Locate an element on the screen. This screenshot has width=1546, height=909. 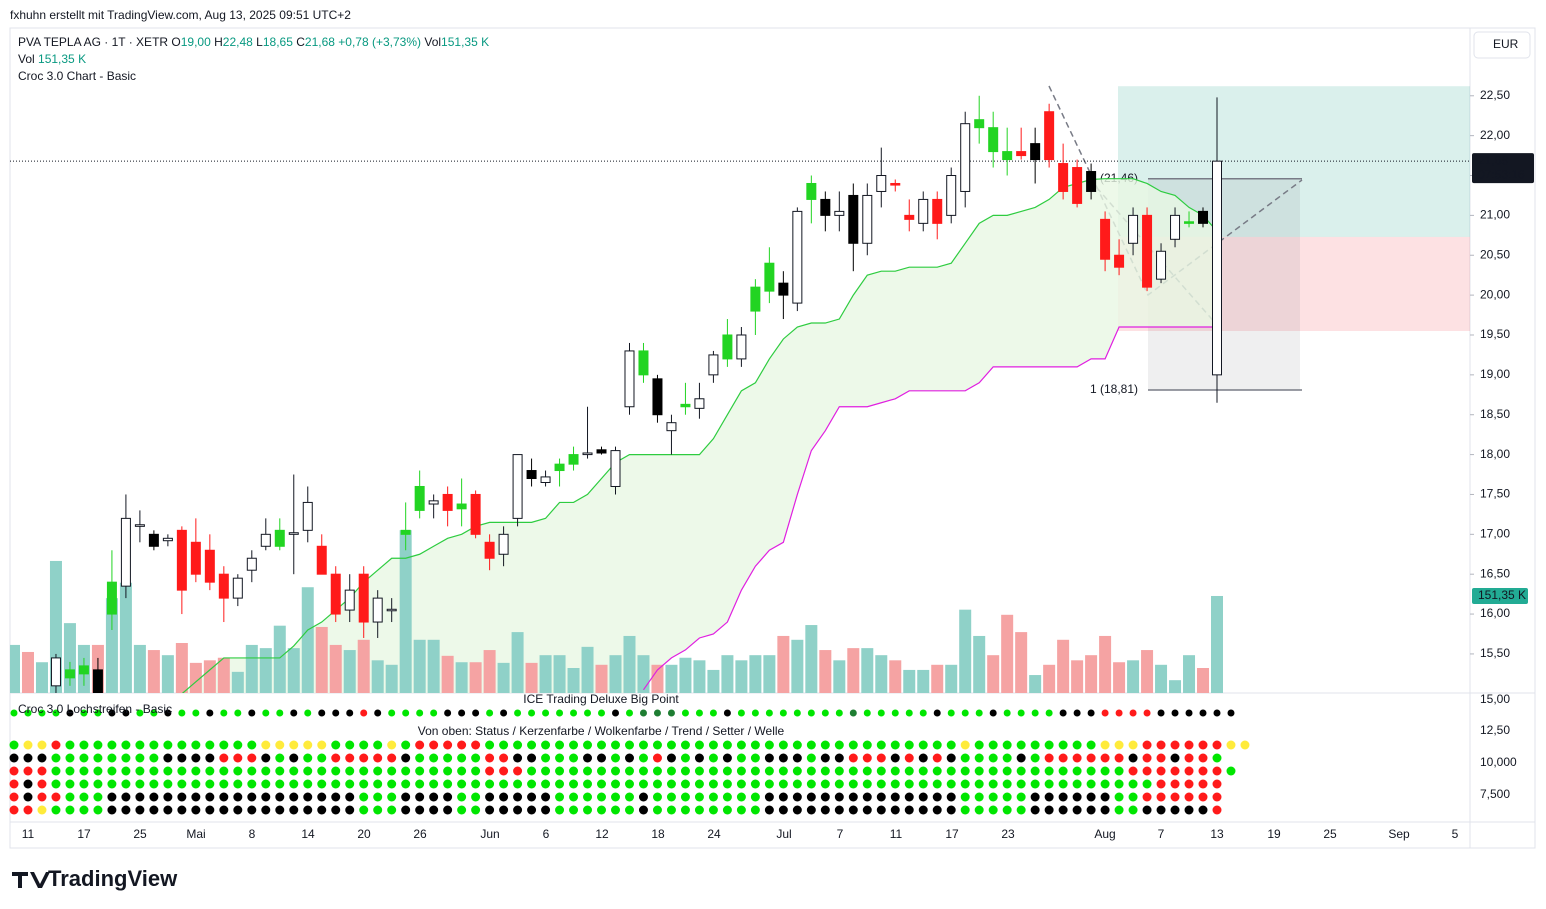
lower-axis-label: 7,500 is located at coordinates (1495, 794).